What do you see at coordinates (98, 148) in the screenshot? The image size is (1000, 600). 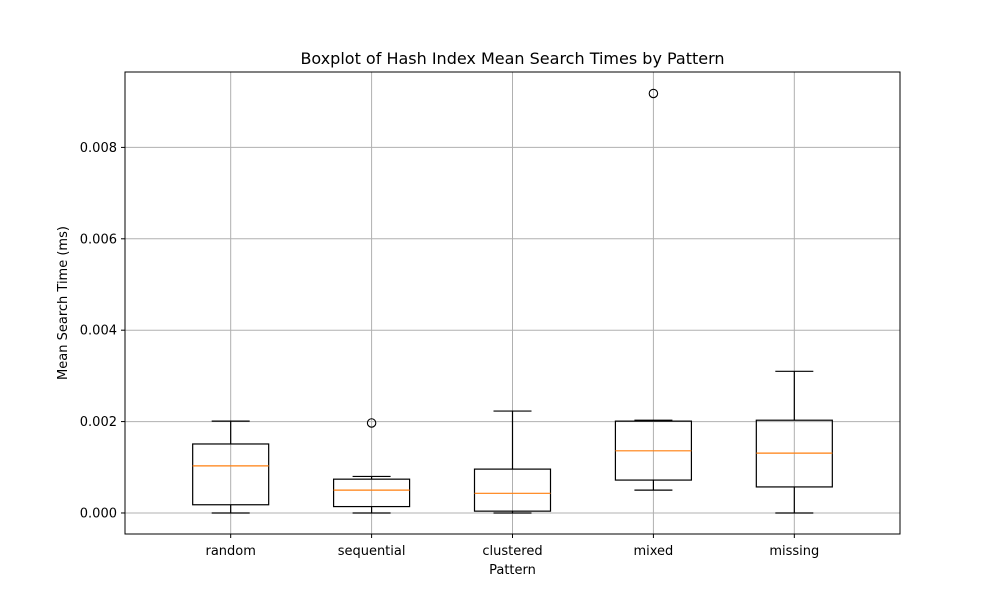 I see `y-tick-label: 0.008` at bounding box center [98, 148].